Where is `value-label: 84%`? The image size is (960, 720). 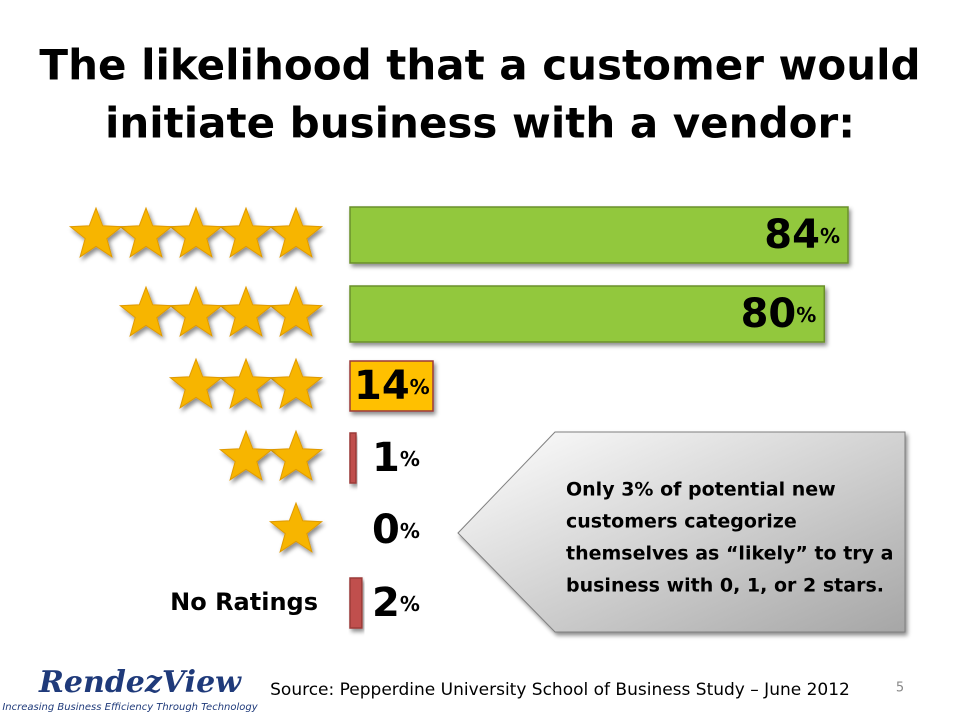
value-label: 84% is located at coordinates (802, 235).